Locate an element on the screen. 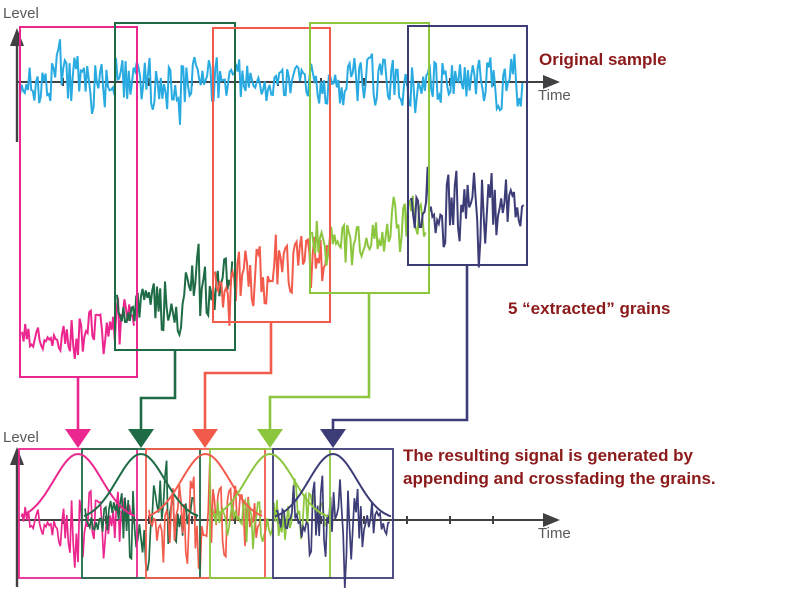  grain-5-arrow is located at coordinates (400, 347).